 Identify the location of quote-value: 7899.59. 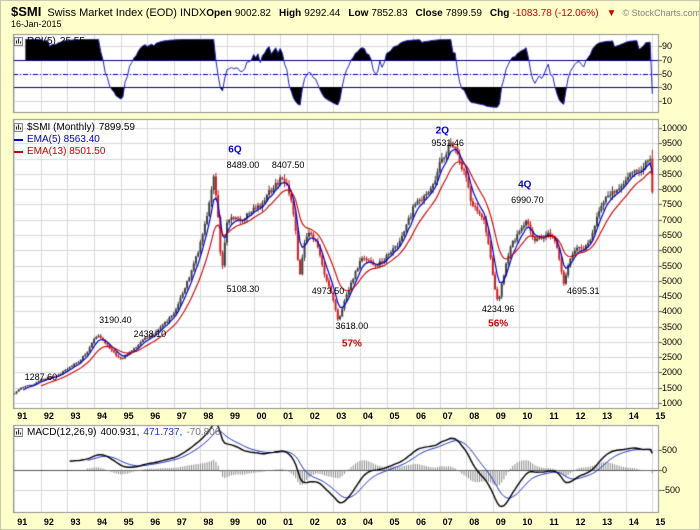
(463, 13).